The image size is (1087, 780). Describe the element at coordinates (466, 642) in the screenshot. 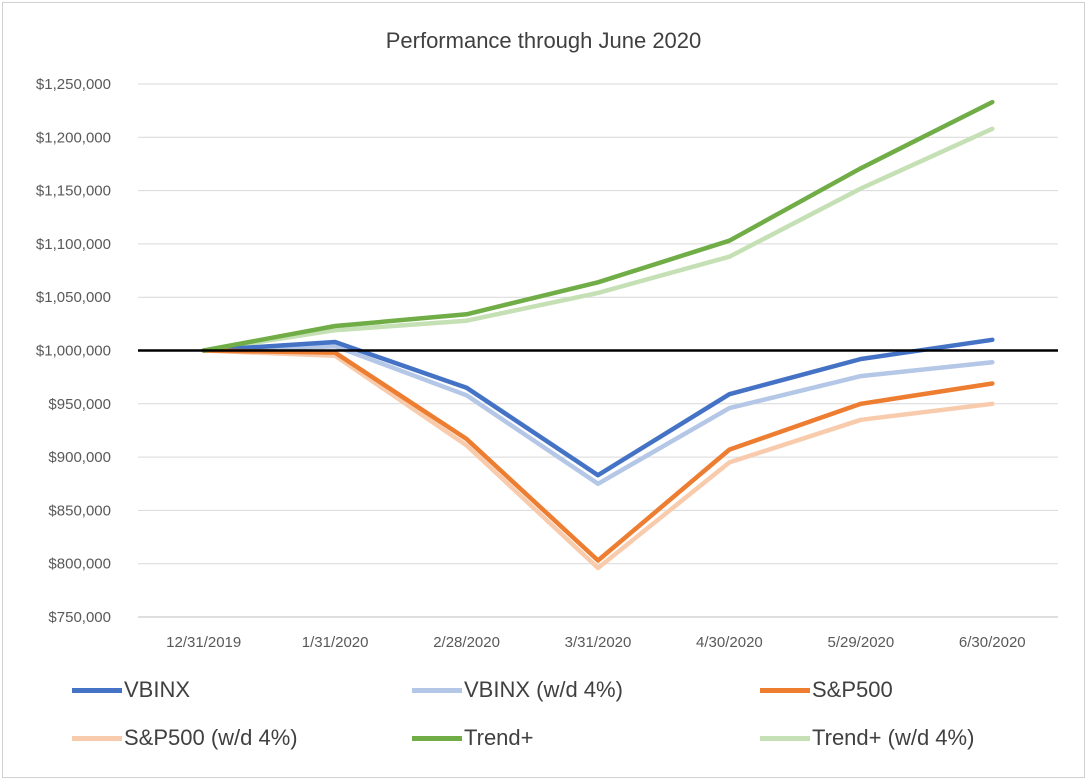

I see `x-tick-label: 2/28/2020` at that location.